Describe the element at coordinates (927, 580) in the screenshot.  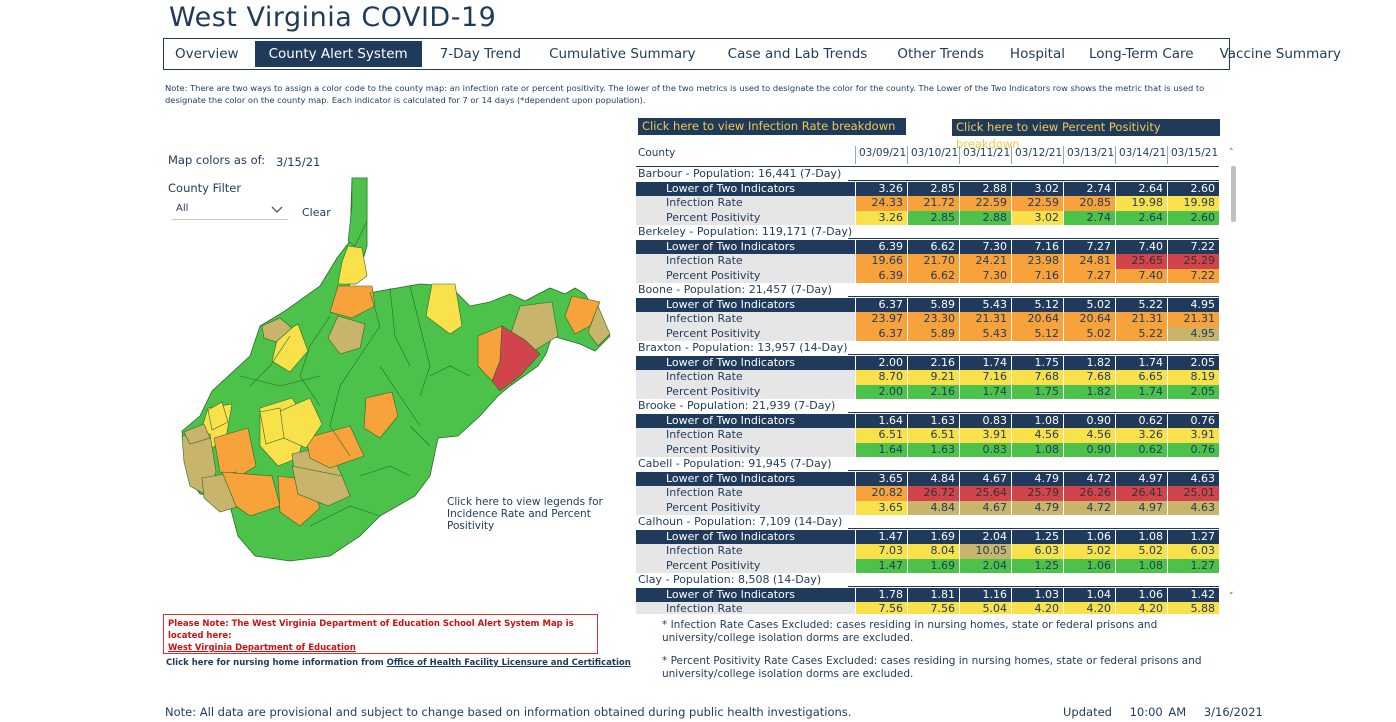
I see `county-row: Clay - Population: 8,508 (14-Day)` at that location.